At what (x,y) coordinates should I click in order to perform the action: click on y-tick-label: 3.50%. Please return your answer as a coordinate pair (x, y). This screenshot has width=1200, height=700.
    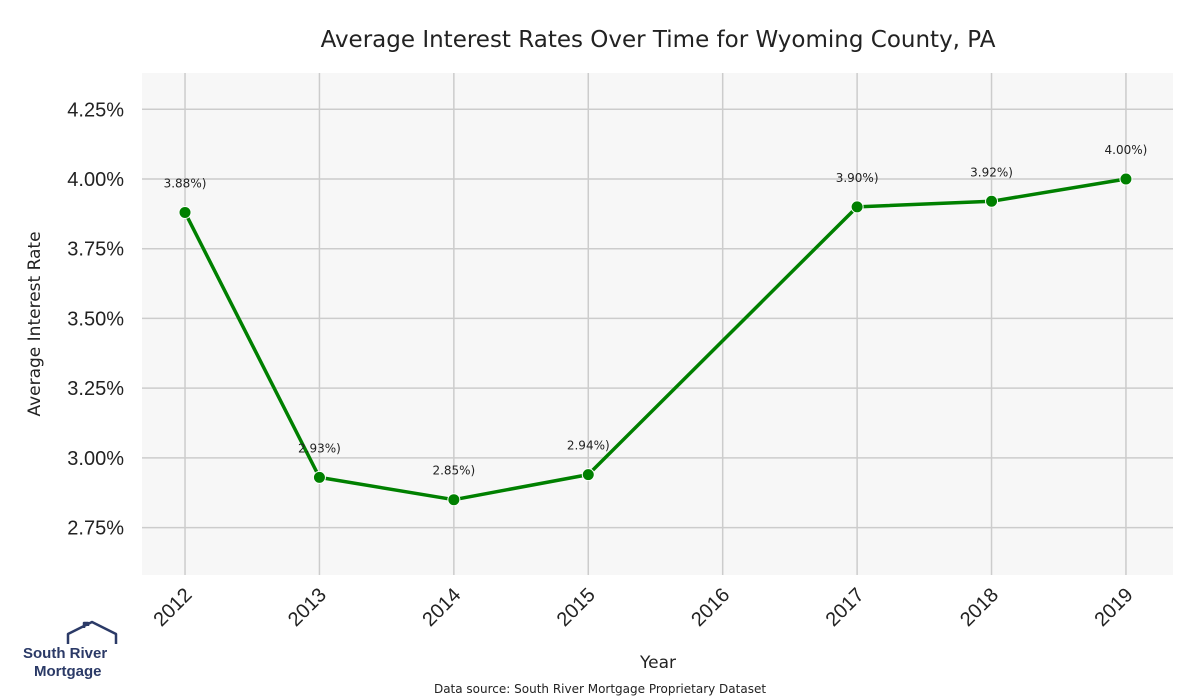
    Looking at the image, I should click on (95, 319).